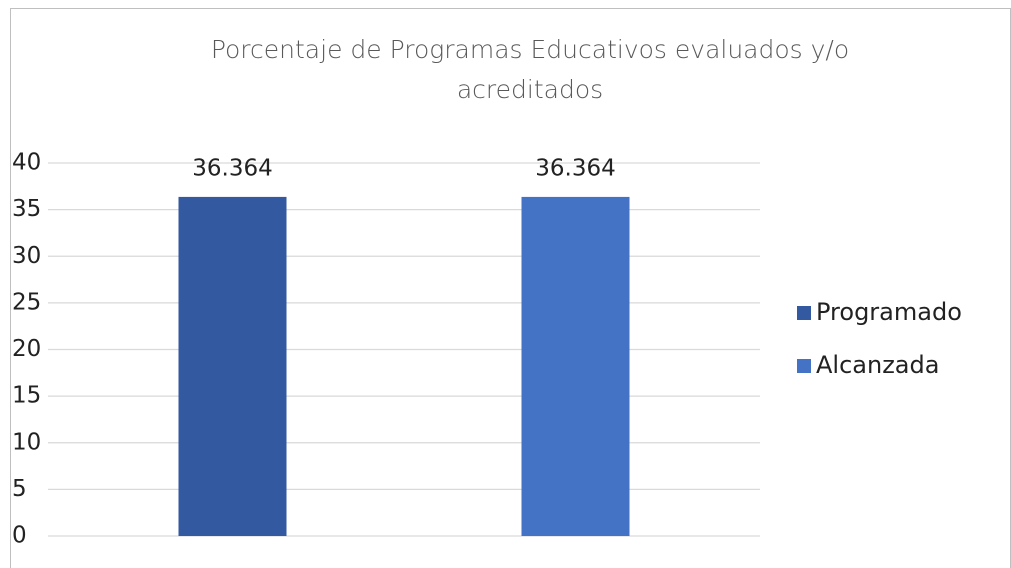 The height and width of the screenshot is (568, 1011). Describe the element at coordinates (19, 489) in the screenshot. I see `y-tick-label: 5` at that location.